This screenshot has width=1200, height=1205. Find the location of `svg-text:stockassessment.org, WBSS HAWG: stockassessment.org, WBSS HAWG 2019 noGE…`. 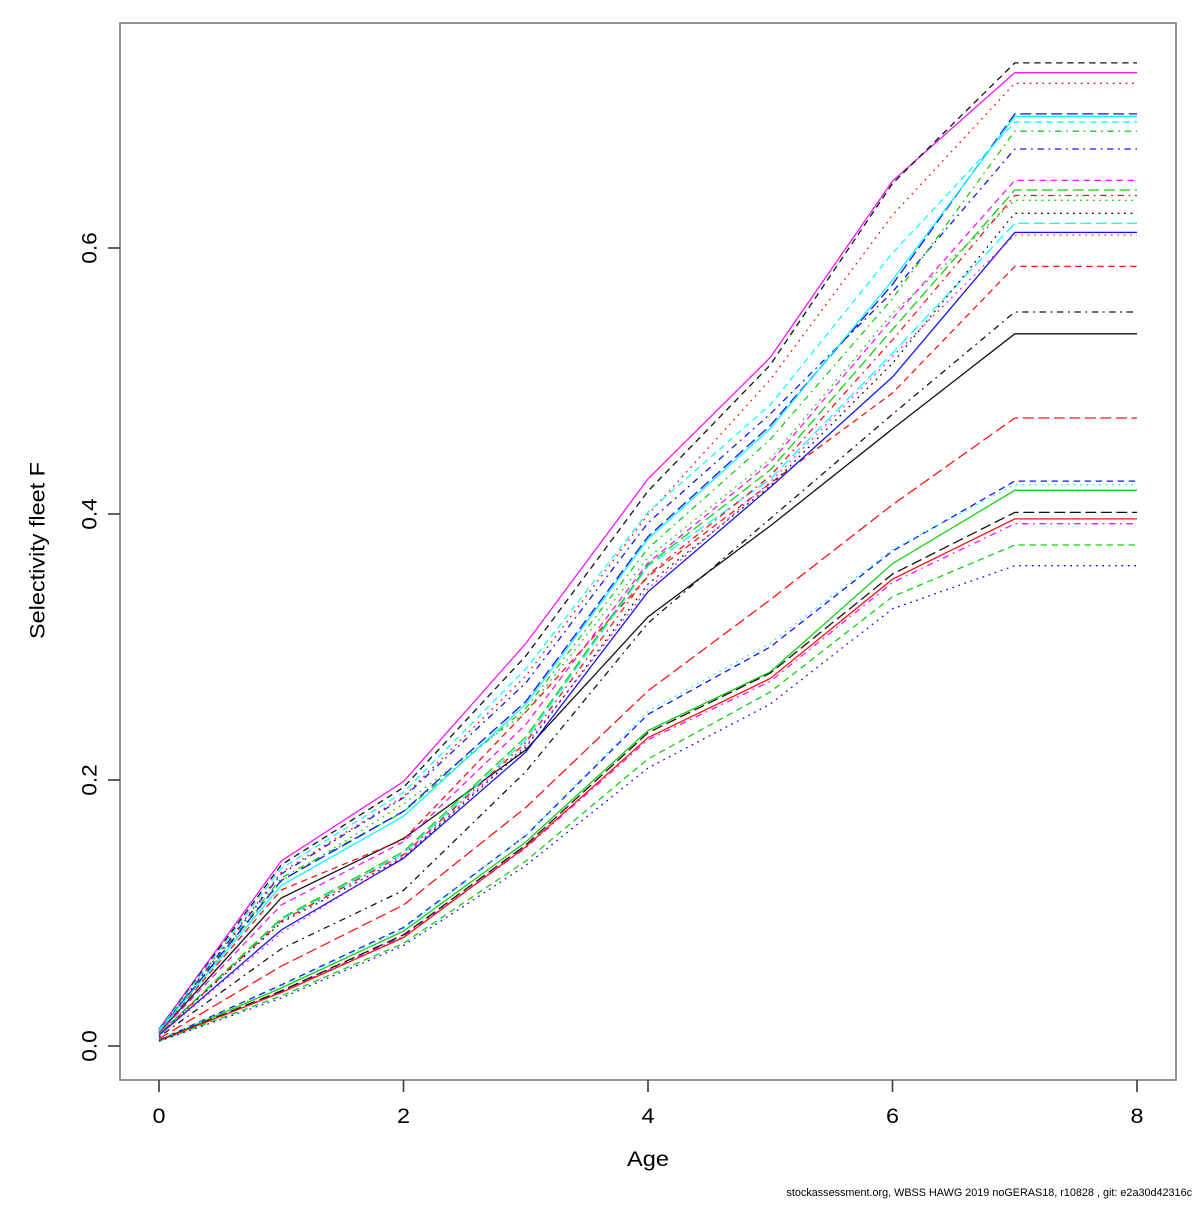

svg-text:stockassessment.org, WBSS HAWG: stockassessment.org, WBSS HAWG 2019 noGE… is located at coordinates (990, 1193).